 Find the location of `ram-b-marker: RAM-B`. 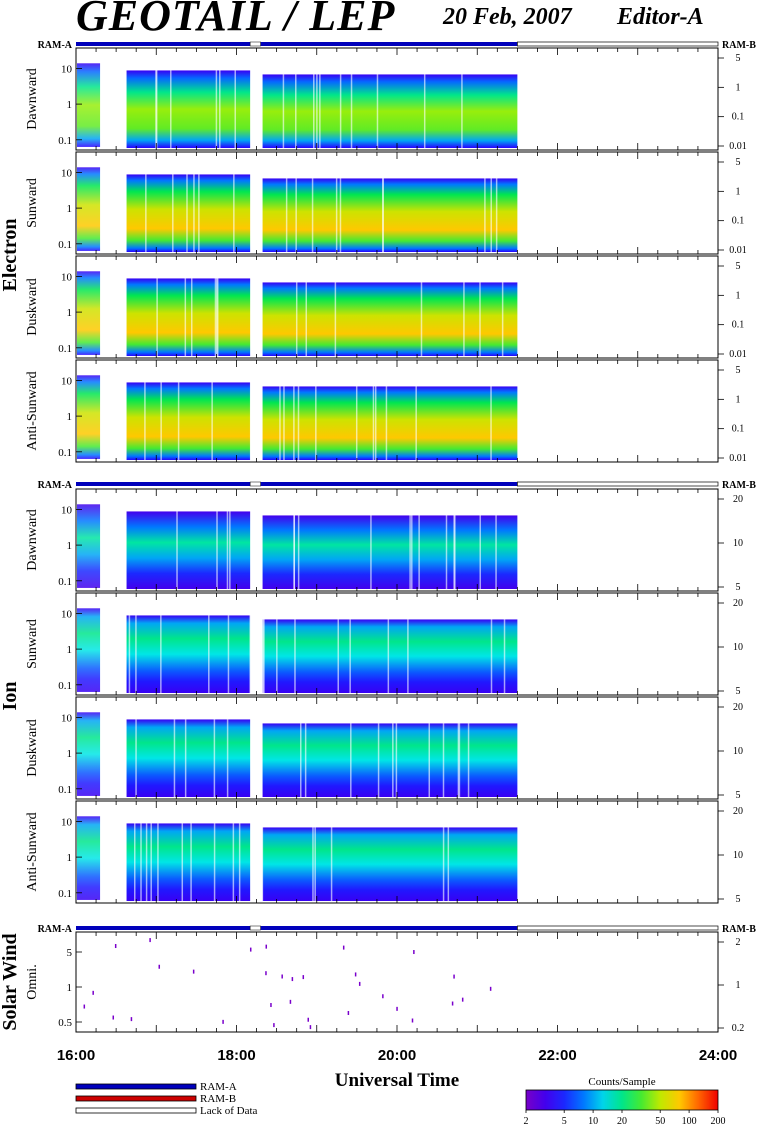

ram-b-marker: RAM-B is located at coordinates (739, 485).